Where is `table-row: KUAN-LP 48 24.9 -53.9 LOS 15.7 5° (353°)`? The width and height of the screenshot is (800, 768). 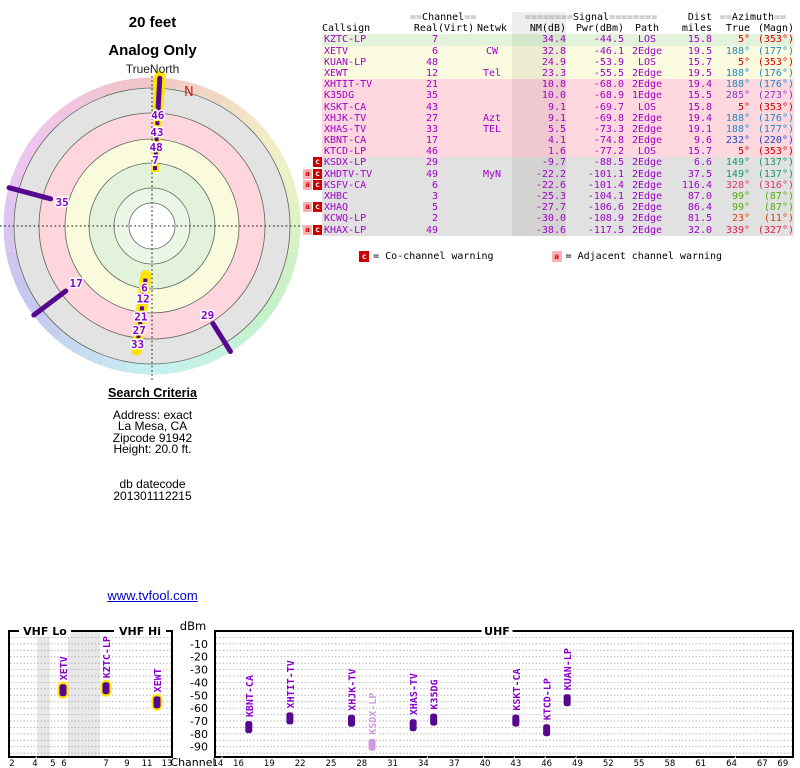 table-row: KUAN-LP 48 24.9 -53.9 LOS 15.7 5° (353°) is located at coordinates (558, 62).